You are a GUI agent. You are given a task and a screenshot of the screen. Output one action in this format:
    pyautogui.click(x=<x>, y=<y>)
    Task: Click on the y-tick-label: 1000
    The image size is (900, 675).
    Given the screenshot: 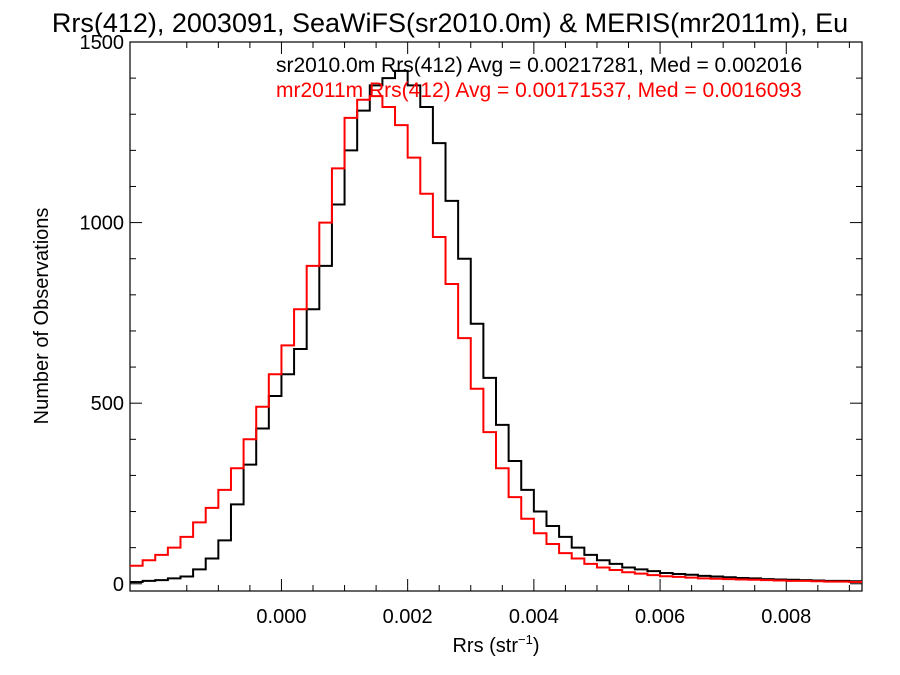 What is the action you would take?
    pyautogui.click(x=102, y=224)
    